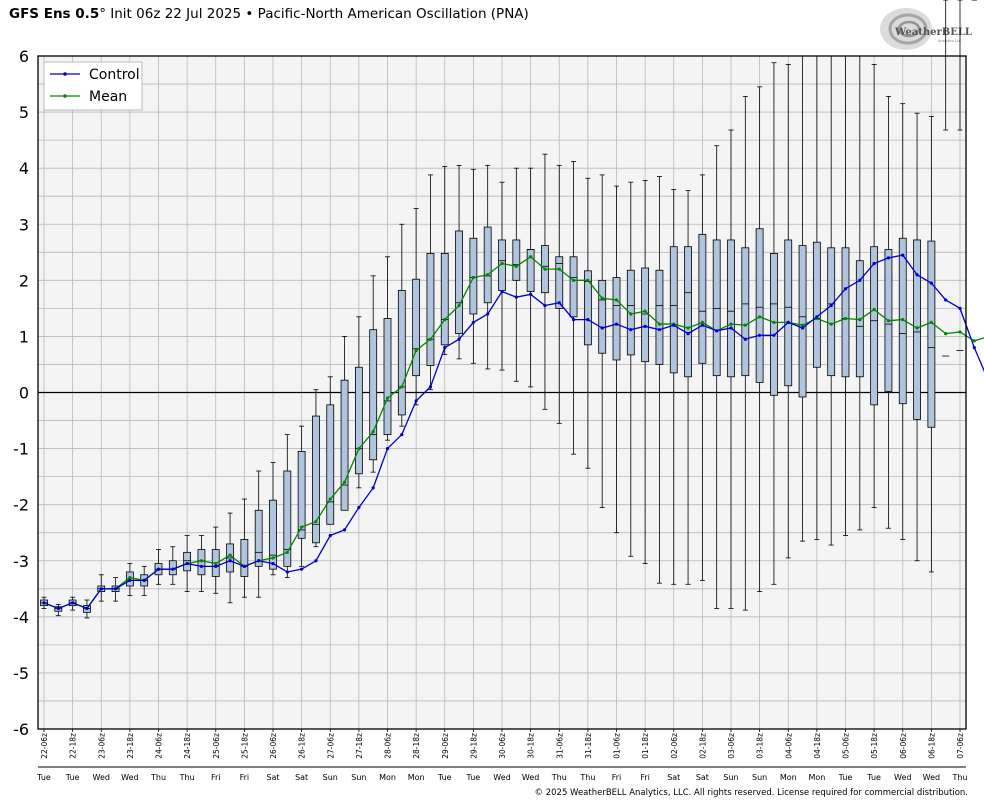 This screenshot has height=808, width=984. What do you see at coordinates (473, 746) in the screenshot?
I see `x-tick-label: 29-18z` at bounding box center [473, 746].